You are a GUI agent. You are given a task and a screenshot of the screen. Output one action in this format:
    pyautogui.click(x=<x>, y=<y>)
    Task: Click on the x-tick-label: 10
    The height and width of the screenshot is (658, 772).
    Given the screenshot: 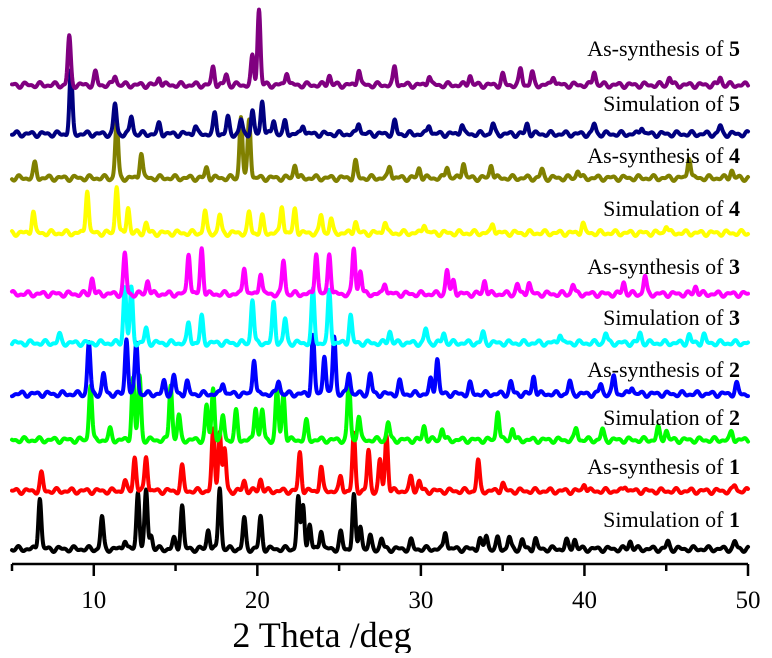 What is the action you would take?
    pyautogui.click(x=93, y=600)
    